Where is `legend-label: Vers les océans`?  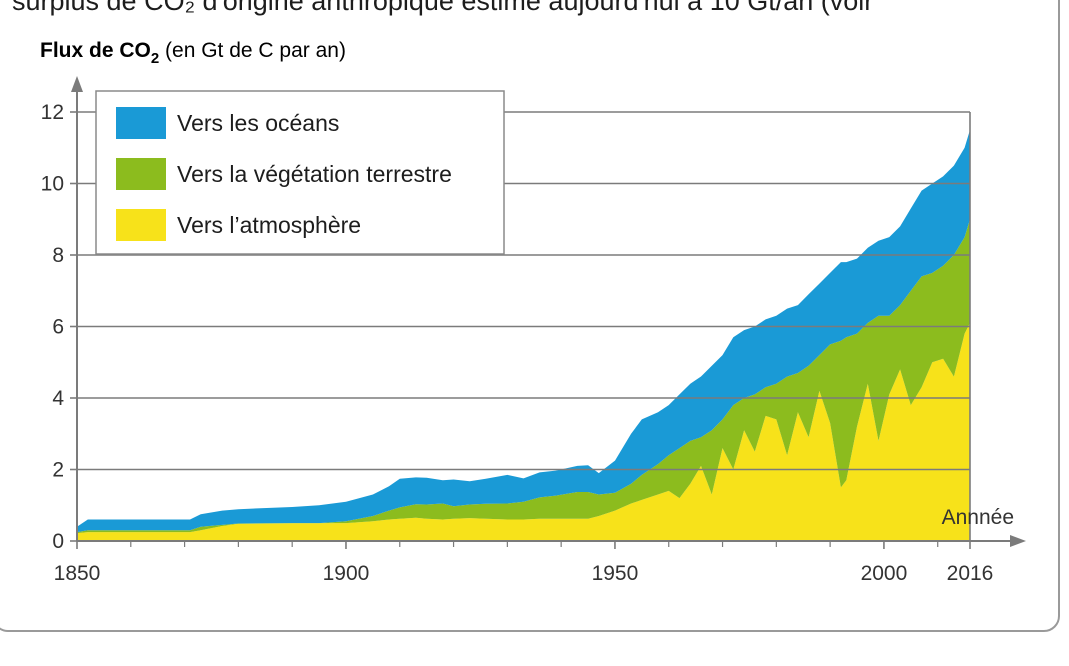
legend-label: Vers les océans is located at coordinates (258, 123).